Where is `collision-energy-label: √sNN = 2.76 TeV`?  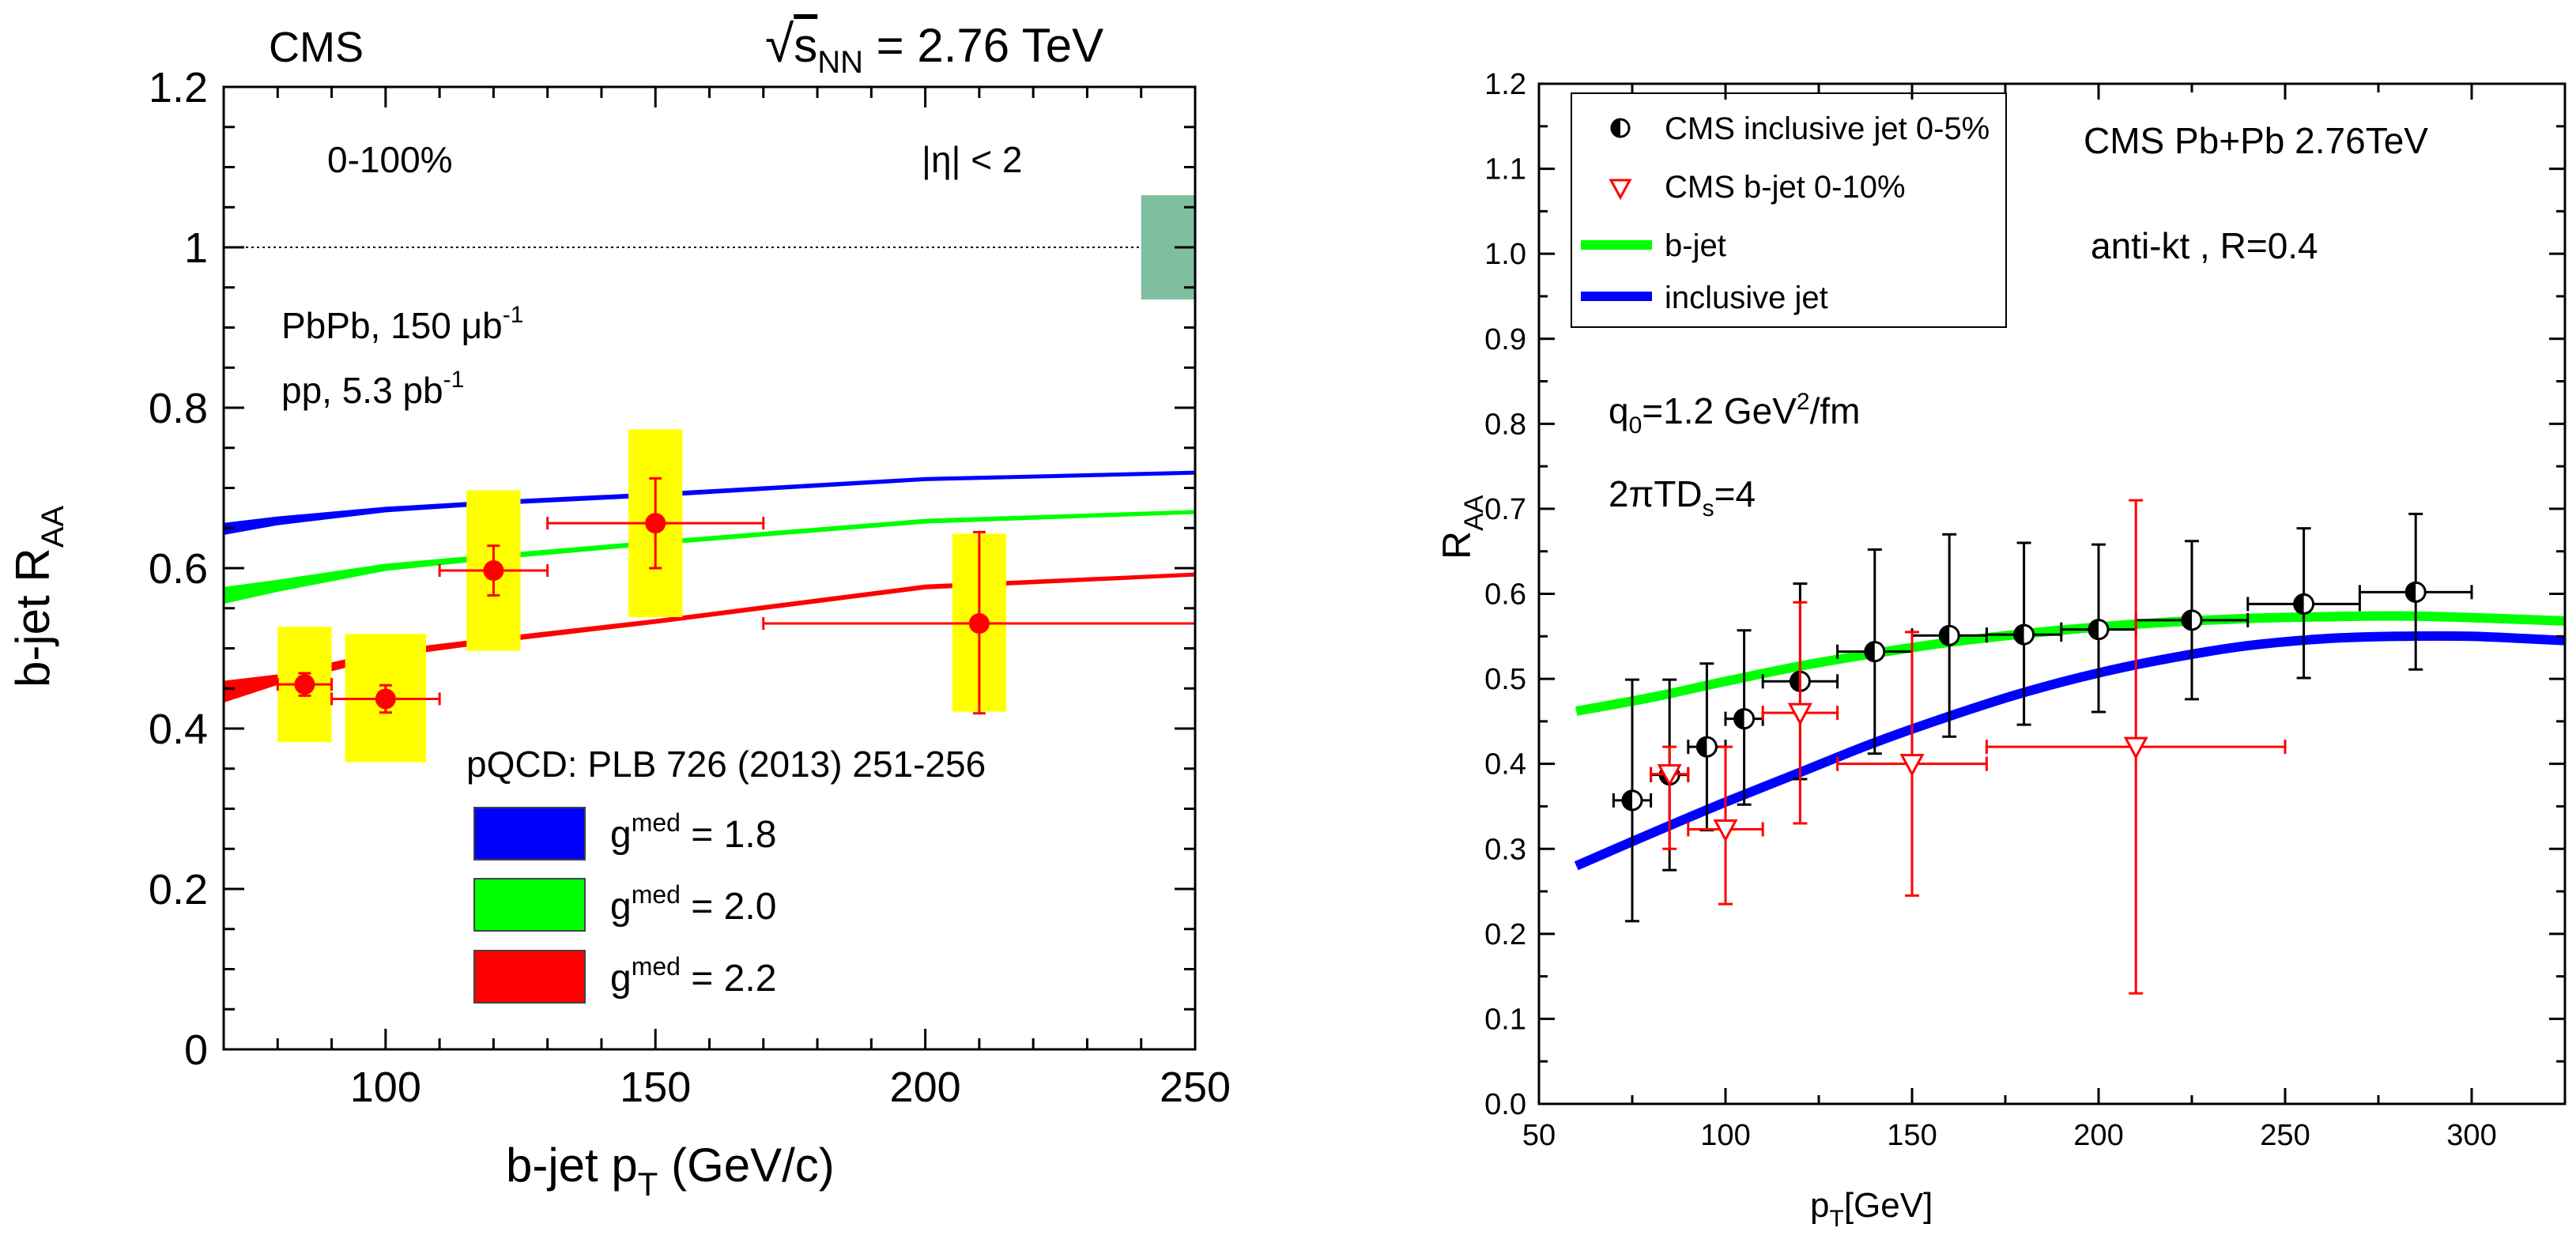
collision-energy-label: √sNN = 2.76 TeV is located at coordinates (934, 47).